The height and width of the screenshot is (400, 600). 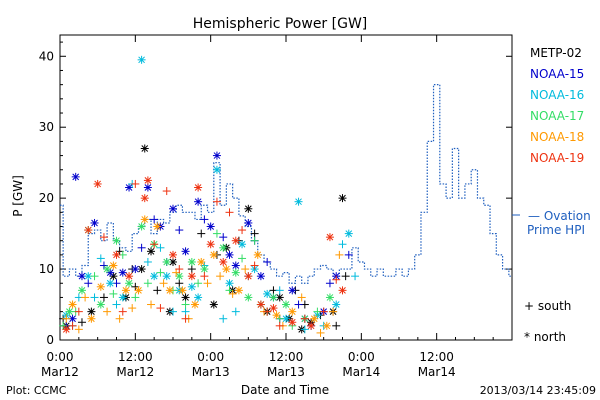 What do you see at coordinates (46, 198) in the screenshot?
I see `y-tick-label: 20` at bounding box center [46, 198].